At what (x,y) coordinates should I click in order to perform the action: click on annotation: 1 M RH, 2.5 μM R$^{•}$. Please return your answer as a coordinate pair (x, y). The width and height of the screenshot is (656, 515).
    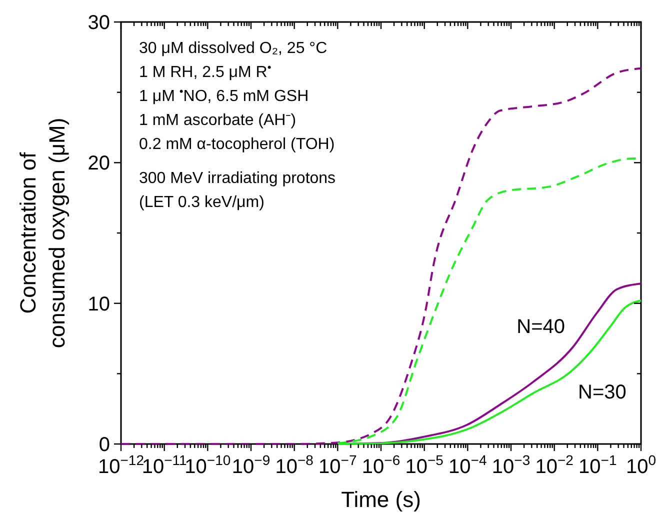
    Looking at the image, I should click on (205, 71).